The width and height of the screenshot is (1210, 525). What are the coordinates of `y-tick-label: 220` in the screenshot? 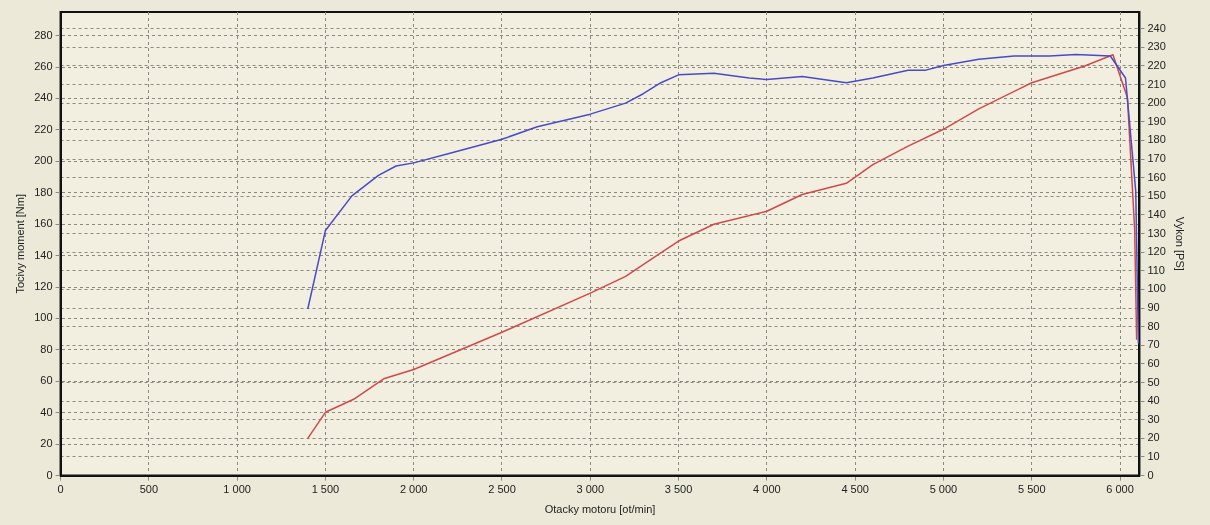 It's located at (43, 128).